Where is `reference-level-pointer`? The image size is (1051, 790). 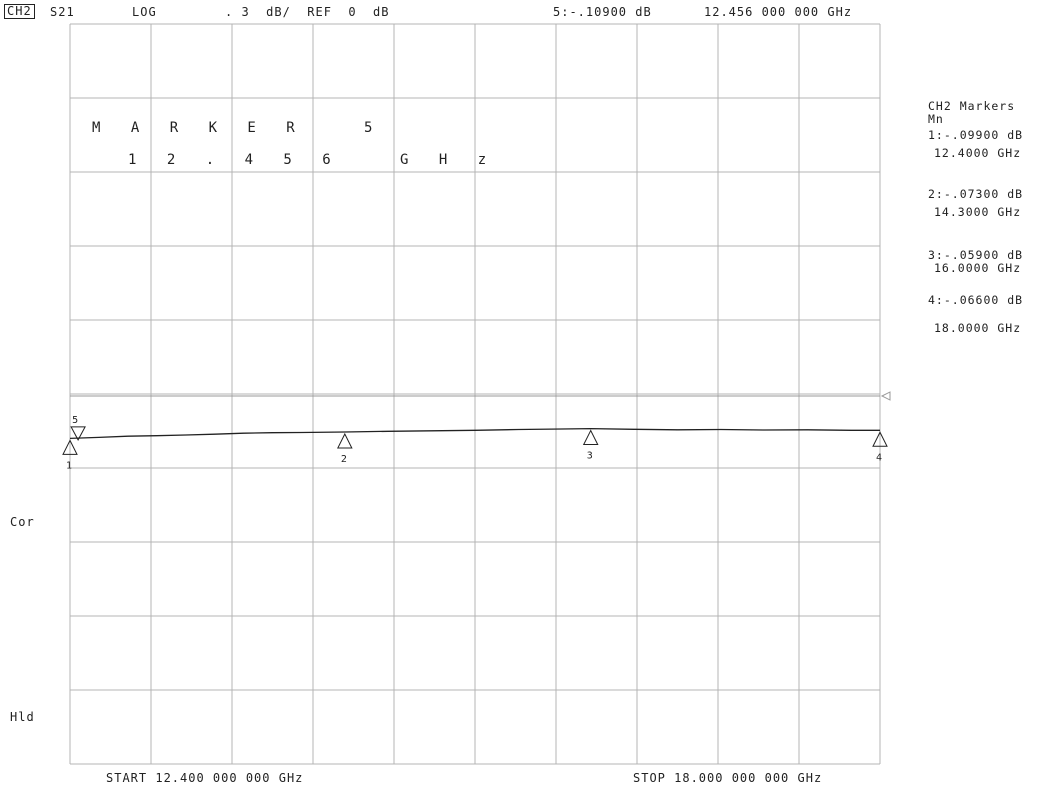 reference-level-pointer is located at coordinates (885, 396).